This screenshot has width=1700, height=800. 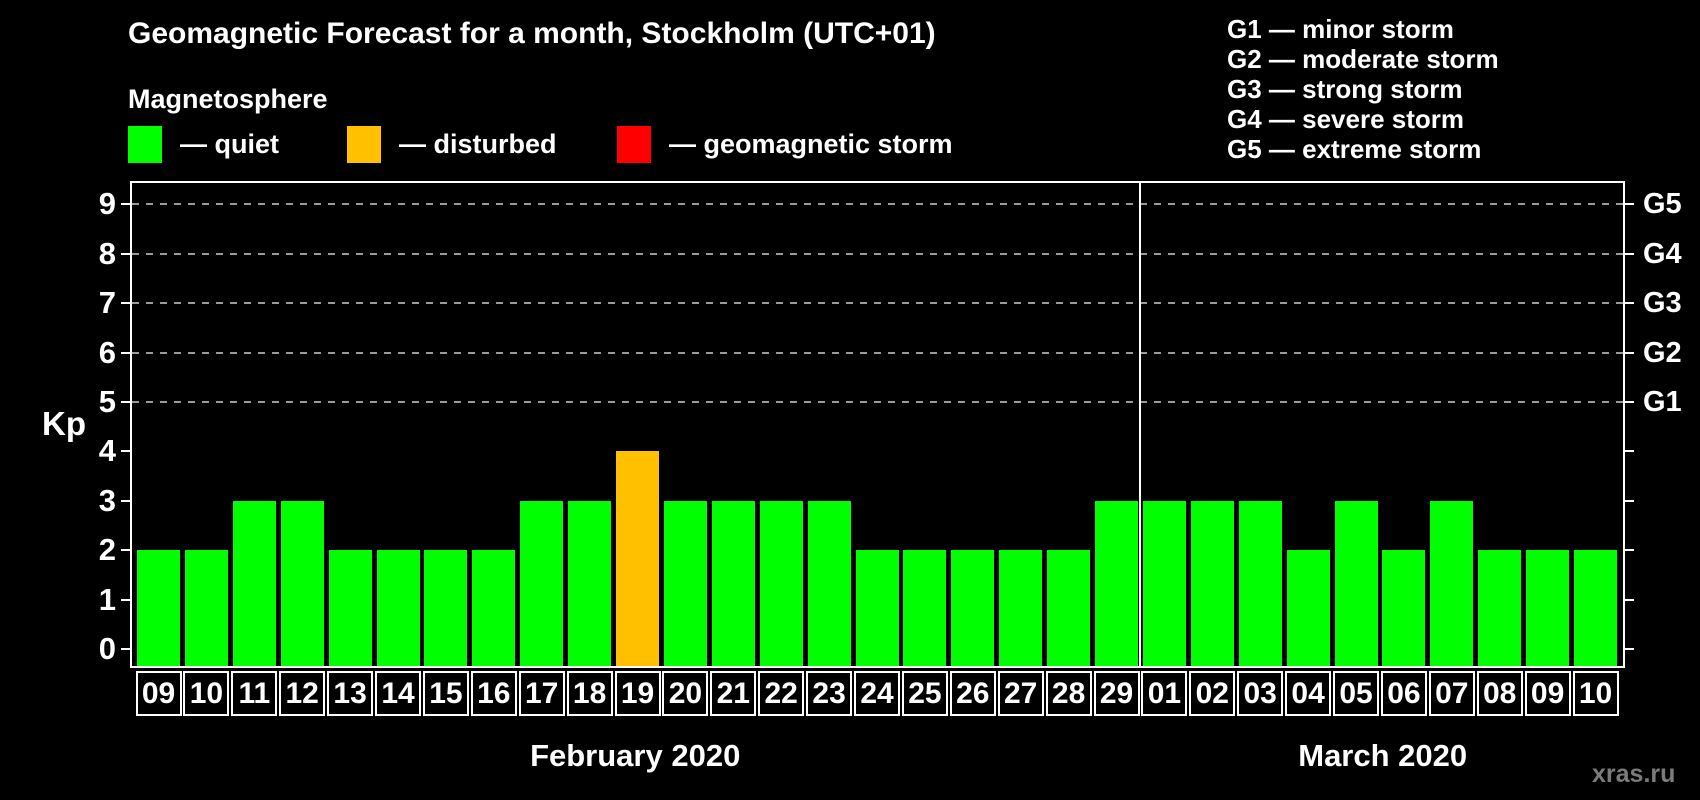 What do you see at coordinates (64, 423) in the screenshot?
I see `y-axis-title: Kp` at bounding box center [64, 423].